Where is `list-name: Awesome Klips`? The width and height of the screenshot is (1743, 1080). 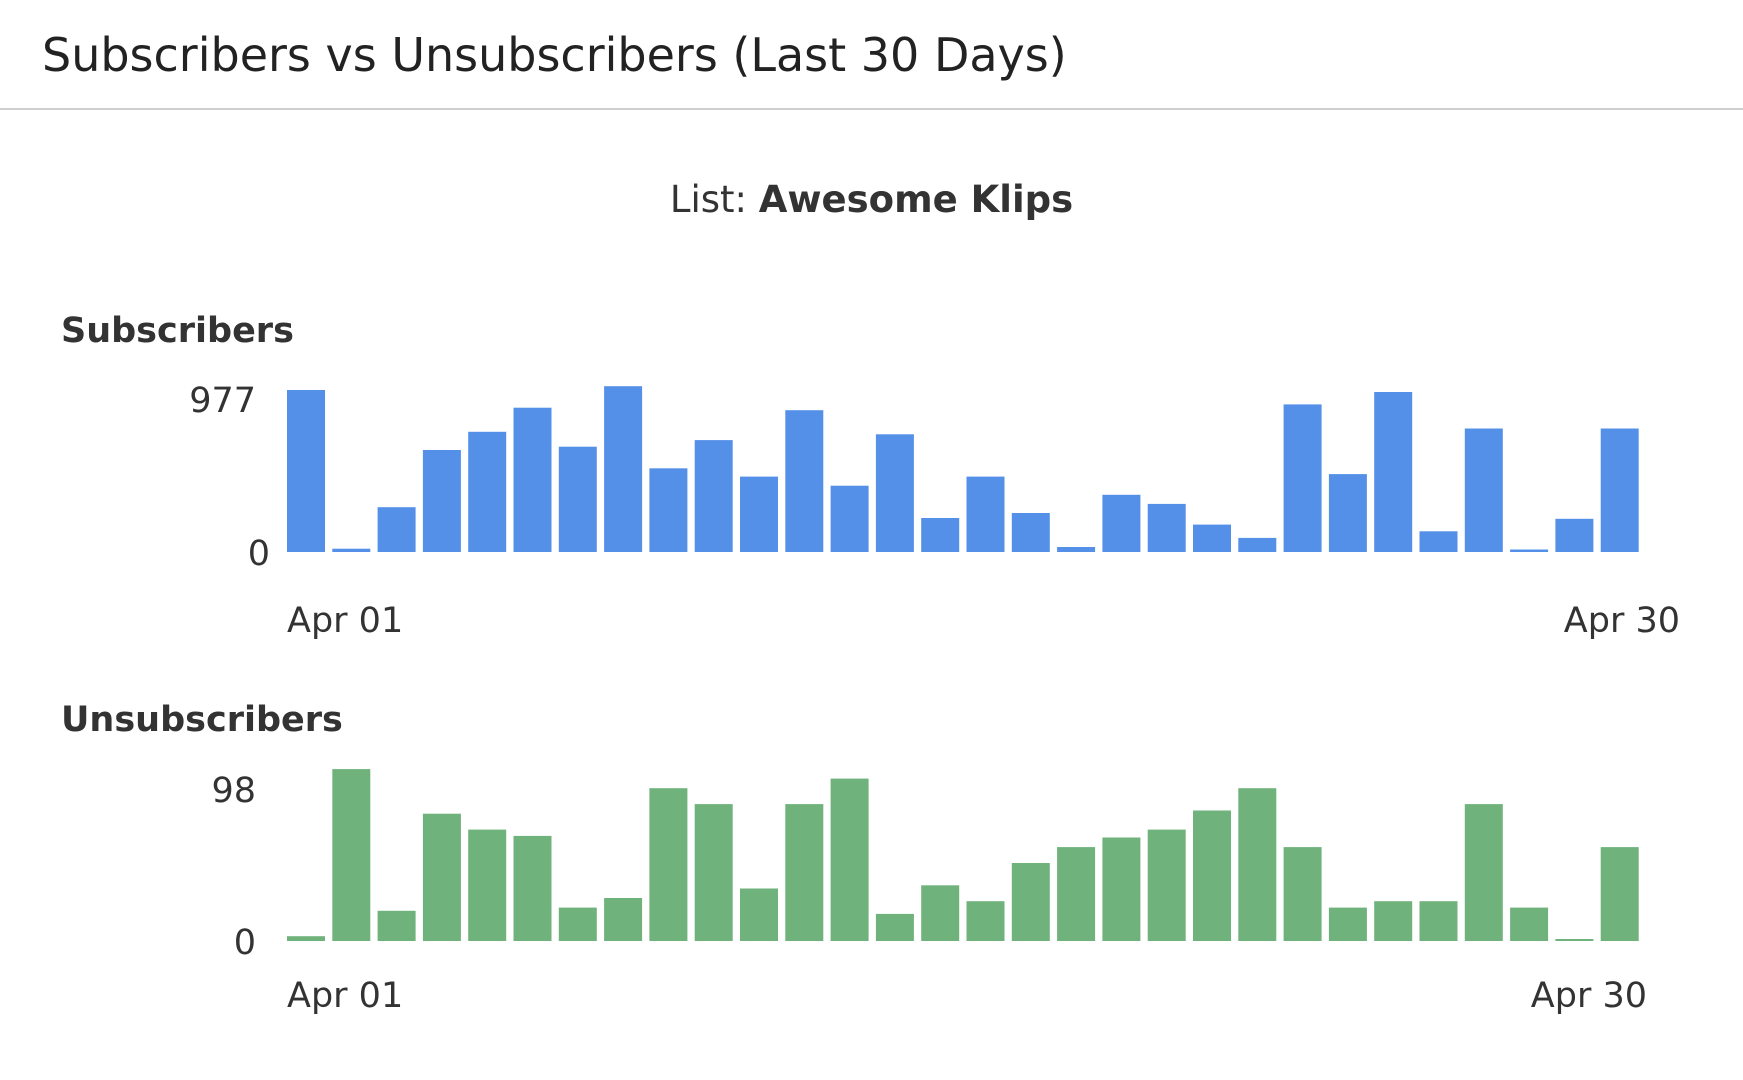 list-name: Awesome Klips is located at coordinates (916, 199).